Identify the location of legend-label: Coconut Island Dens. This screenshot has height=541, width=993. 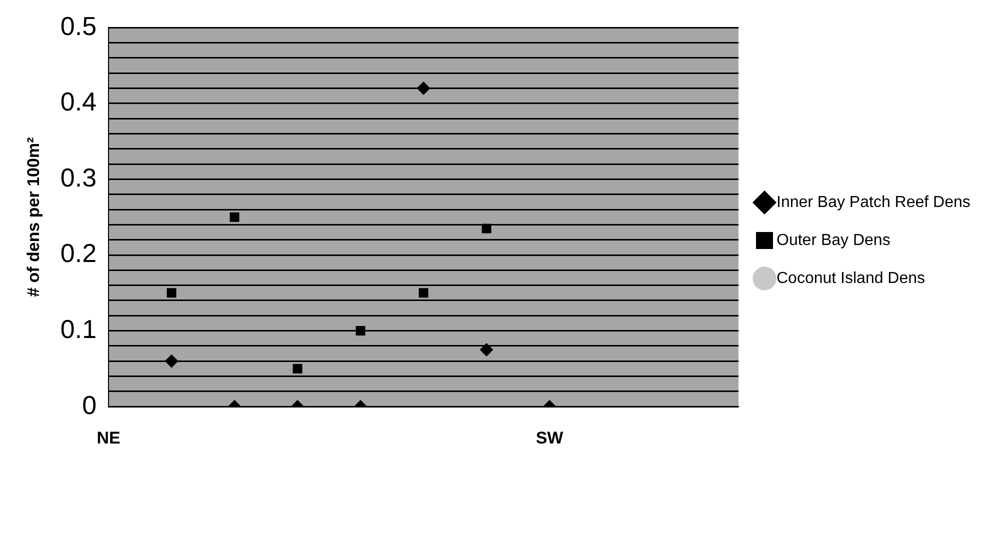
(851, 278).